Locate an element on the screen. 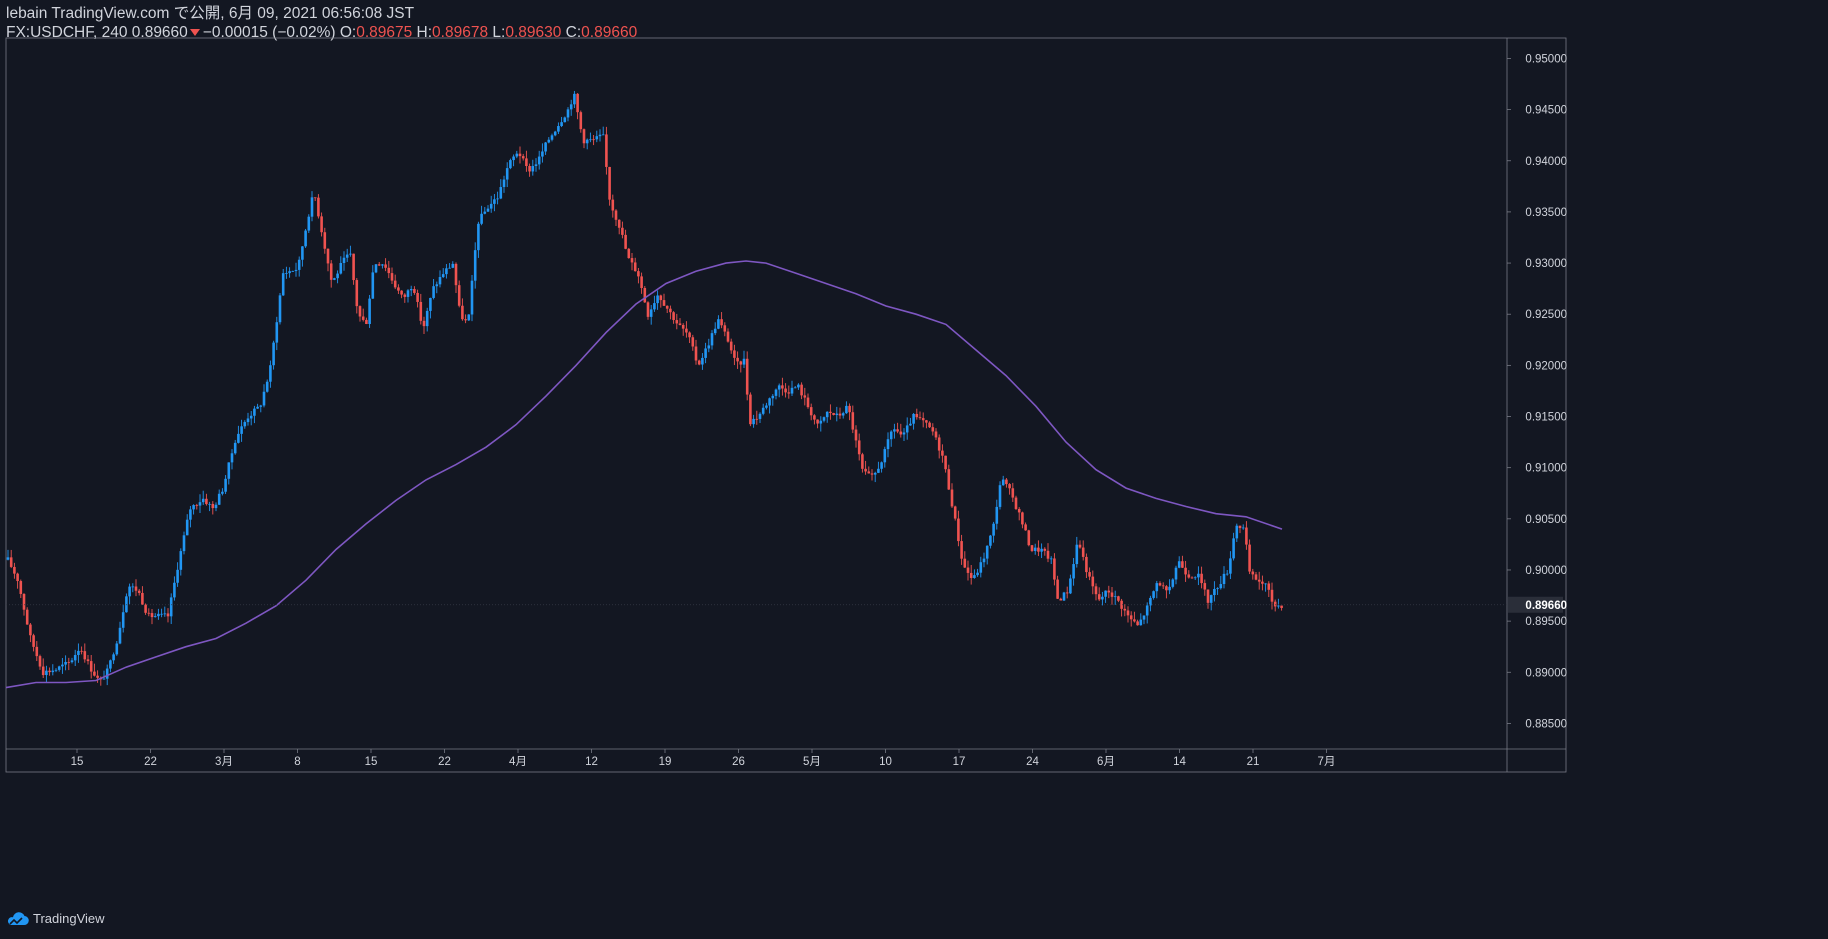 The width and height of the screenshot is (1828, 939). x-tick-label: 10 is located at coordinates (885, 762).